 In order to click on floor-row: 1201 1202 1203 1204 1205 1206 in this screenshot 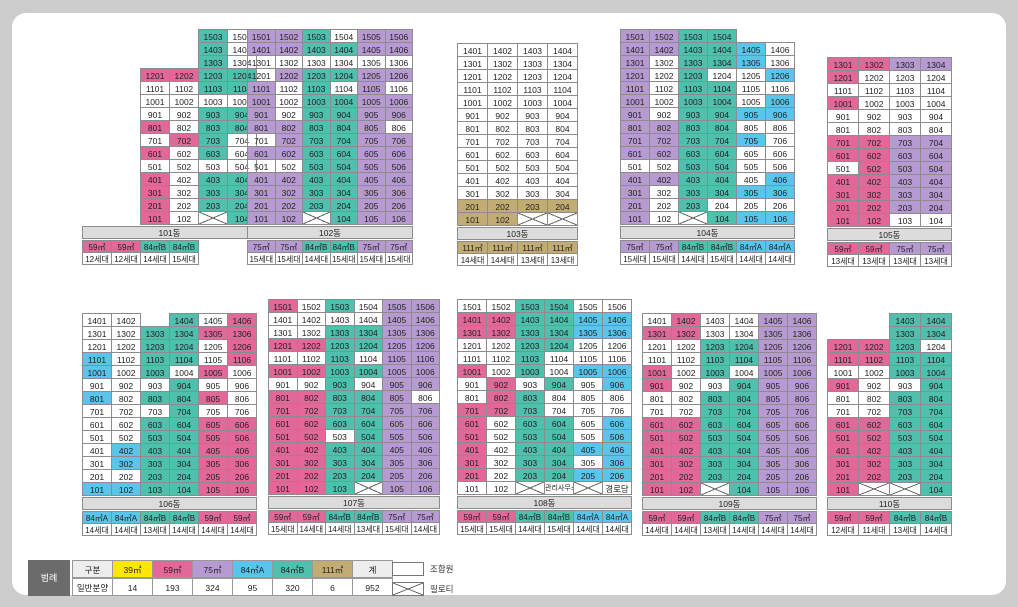, I will do `click(707, 75)`.